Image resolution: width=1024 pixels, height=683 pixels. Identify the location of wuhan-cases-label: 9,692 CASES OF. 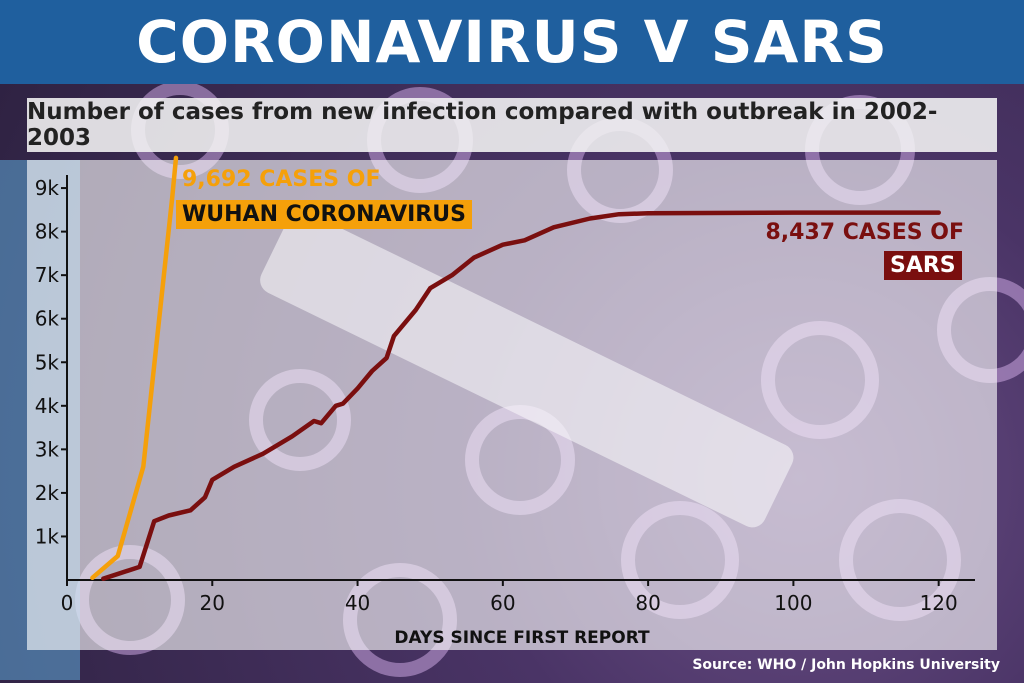
(281, 179).